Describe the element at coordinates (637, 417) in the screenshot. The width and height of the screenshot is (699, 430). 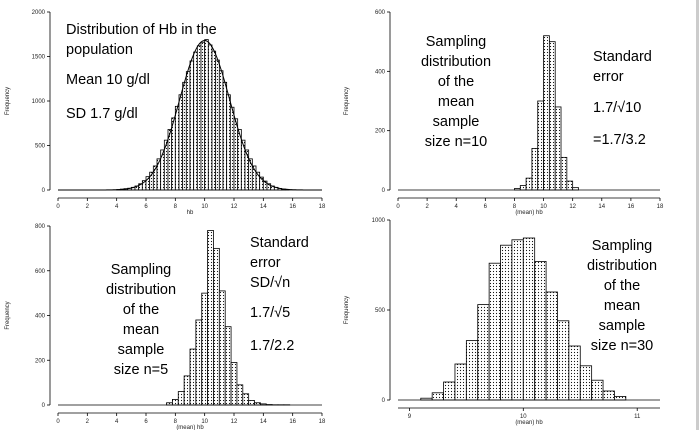
I see `x-tick-label: 11` at that location.